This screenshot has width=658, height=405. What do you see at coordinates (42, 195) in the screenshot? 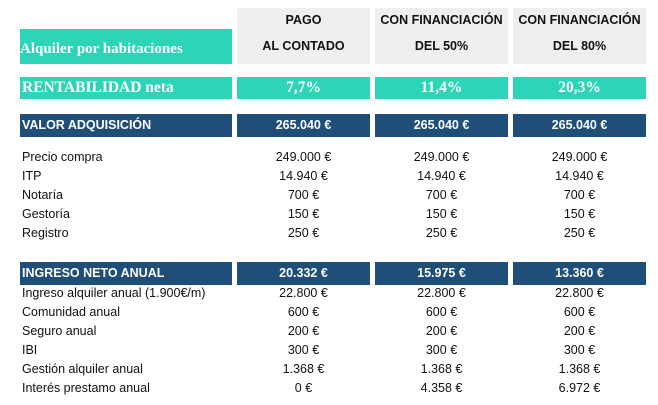
I see `row-label: Notaría` at bounding box center [42, 195].